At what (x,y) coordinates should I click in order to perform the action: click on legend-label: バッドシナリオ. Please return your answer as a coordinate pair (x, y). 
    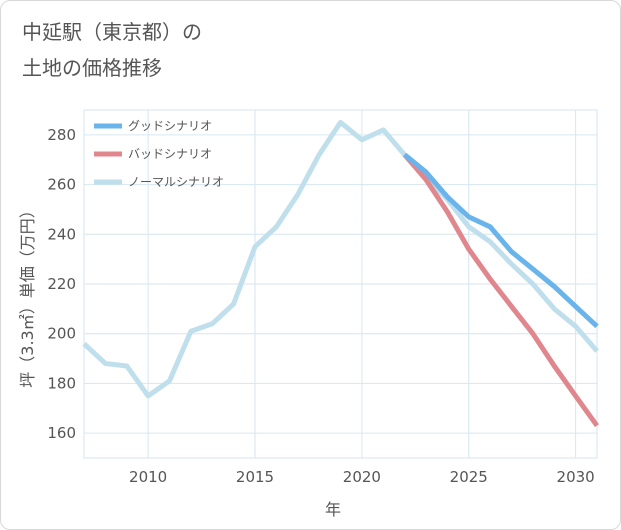
    Looking at the image, I should click on (170, 154).